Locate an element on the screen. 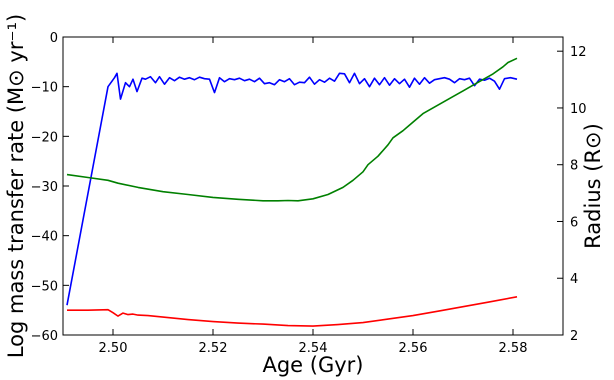 This screenshot has width=614, height=380. y-left-tick-label: 0 is located at coordinates (54, 38).